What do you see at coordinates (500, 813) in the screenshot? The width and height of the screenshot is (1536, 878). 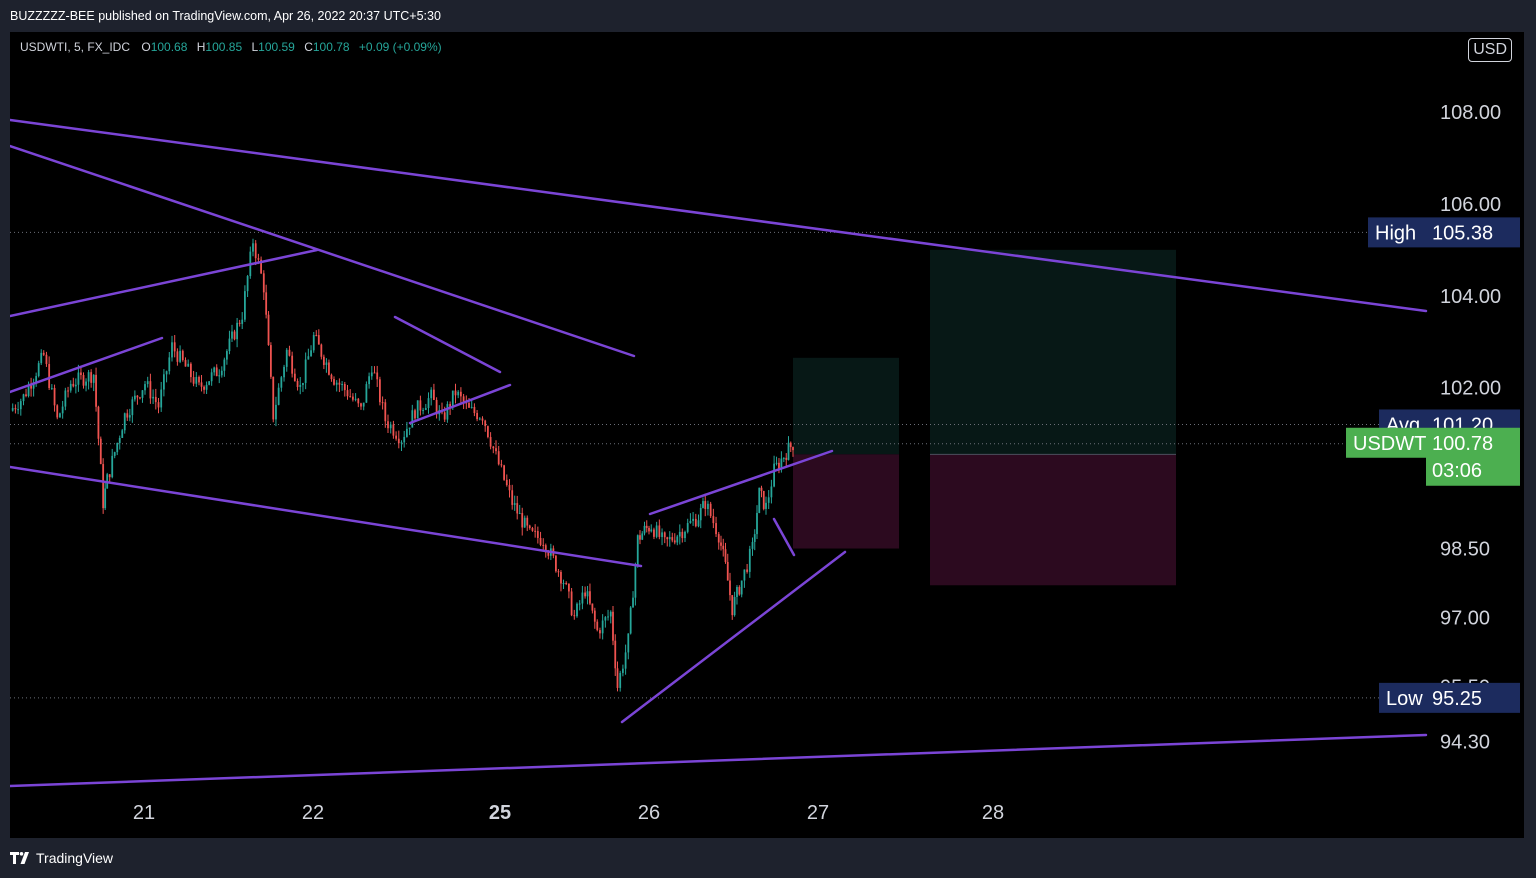 I see `time-axis-tick: 25` at bounding box center [500, 813].